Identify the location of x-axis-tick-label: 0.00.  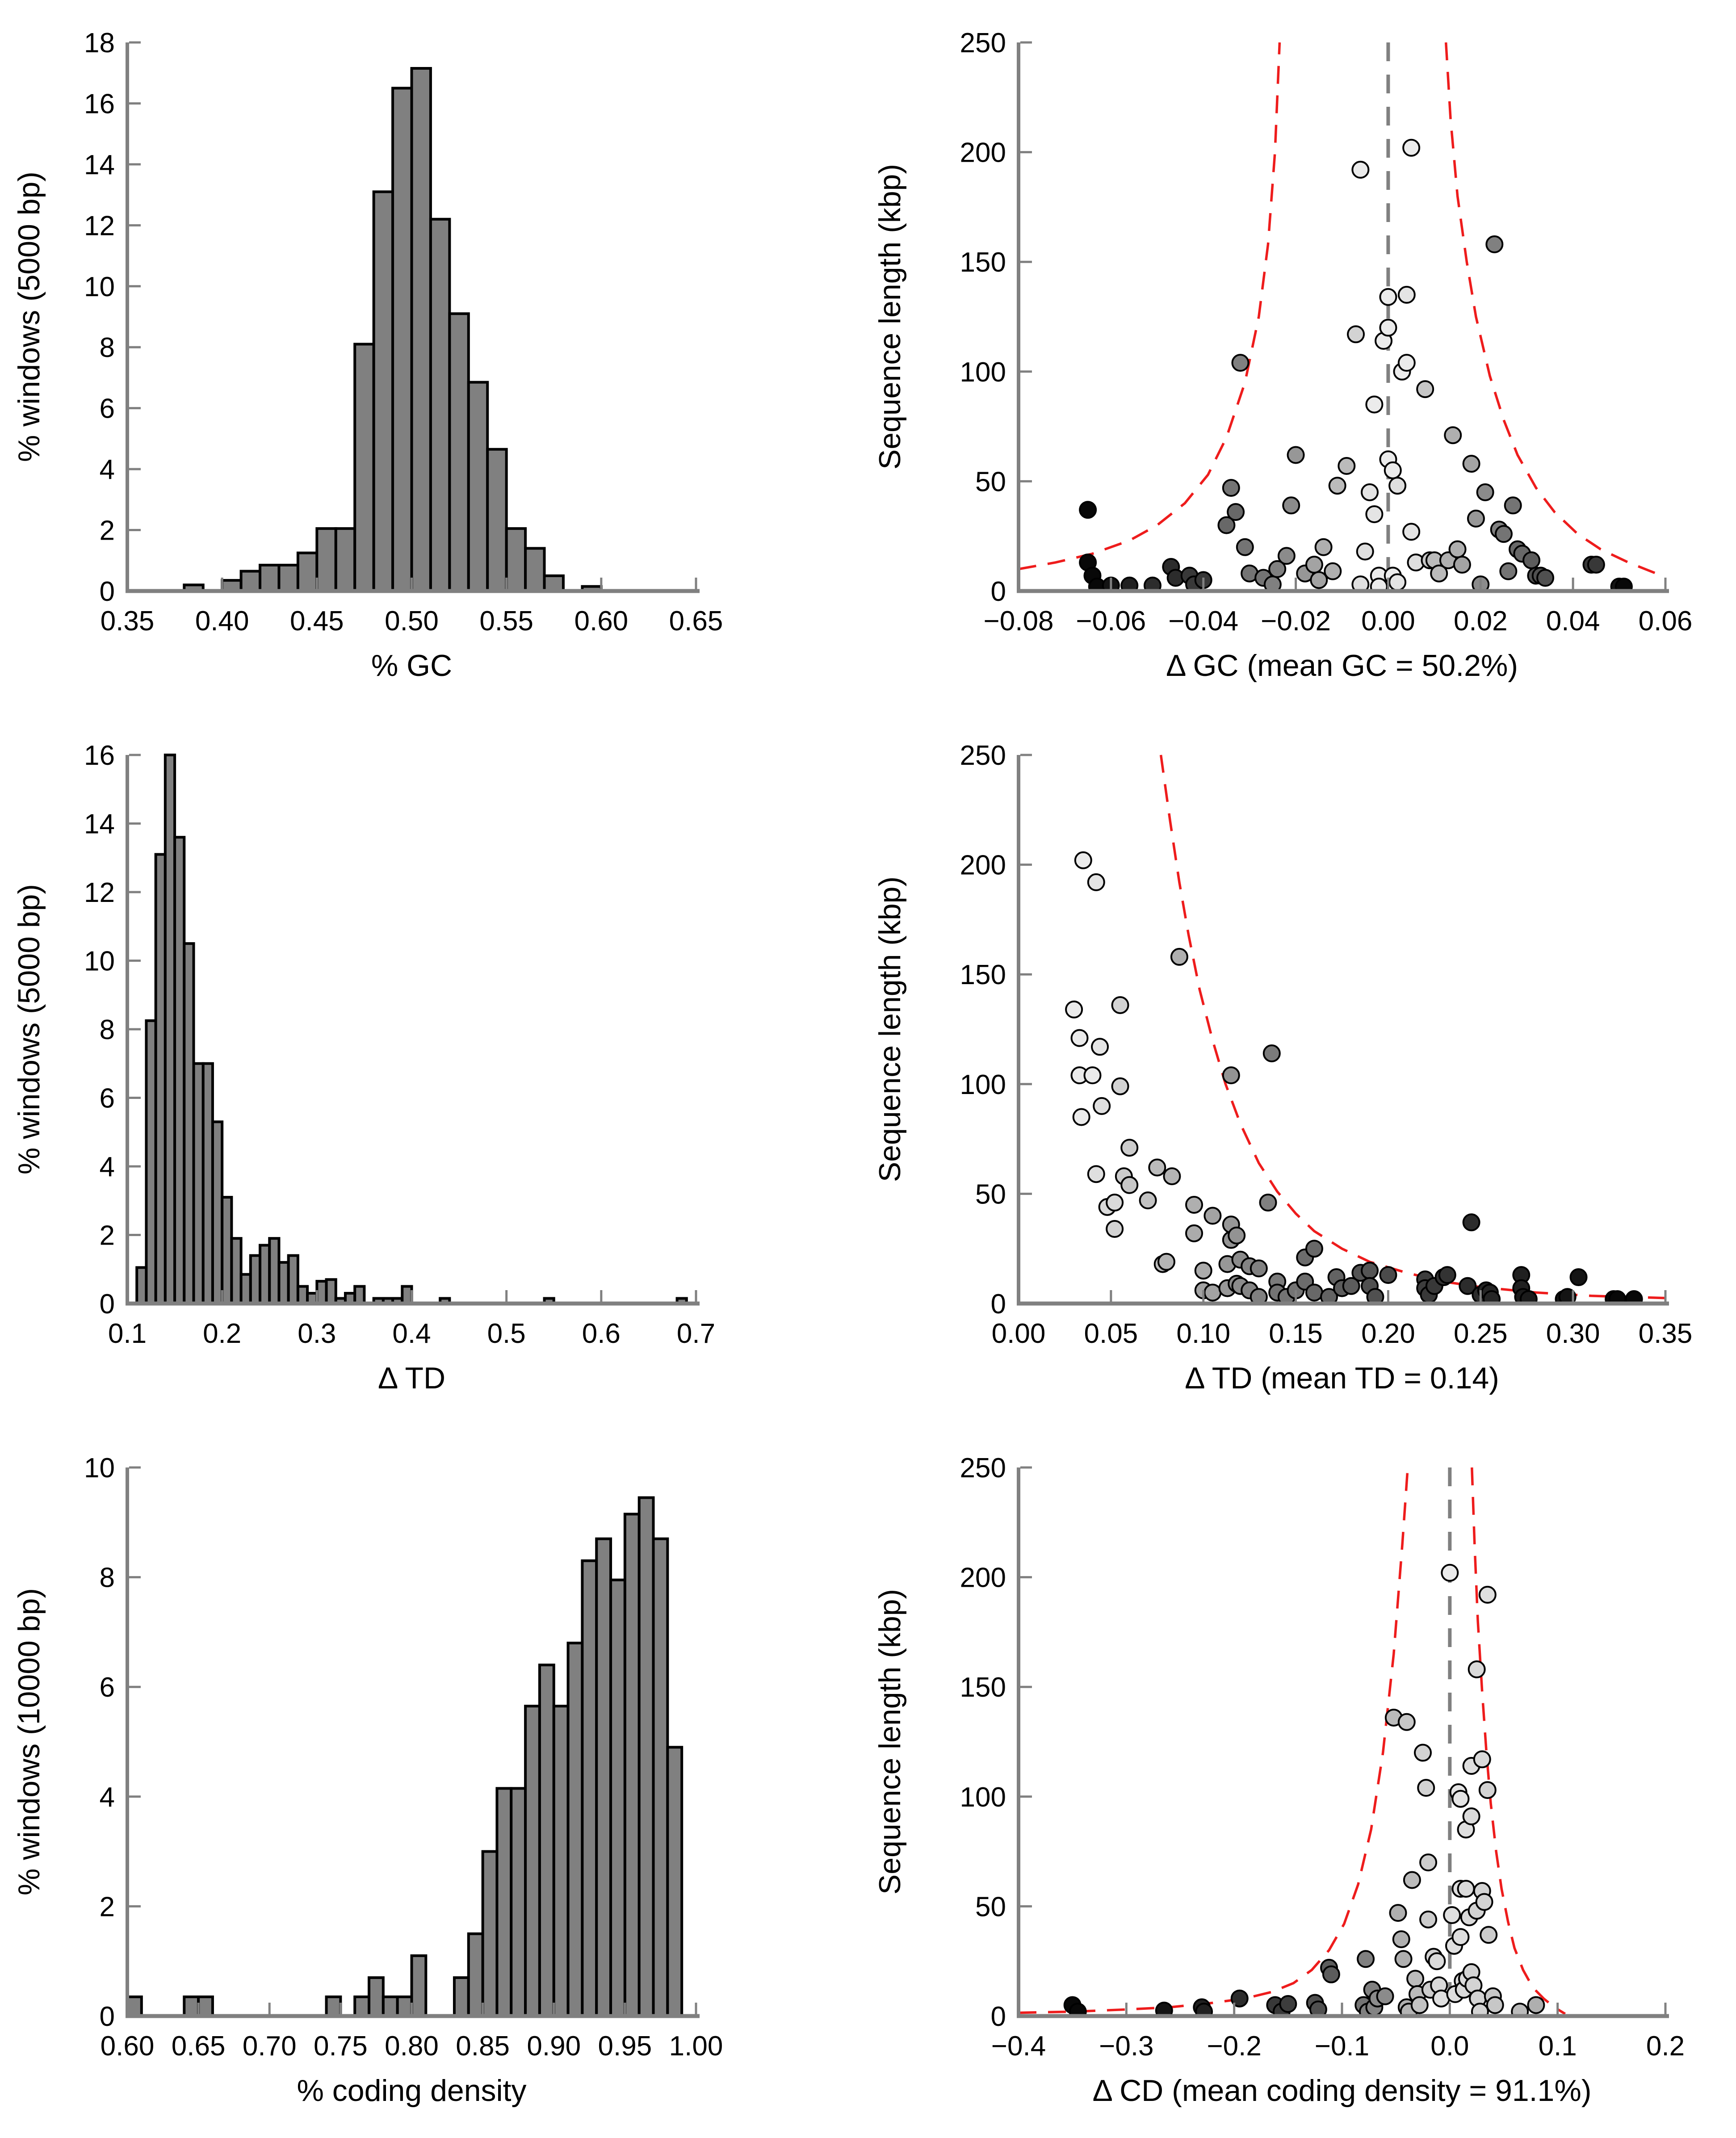
(1019, 1333).